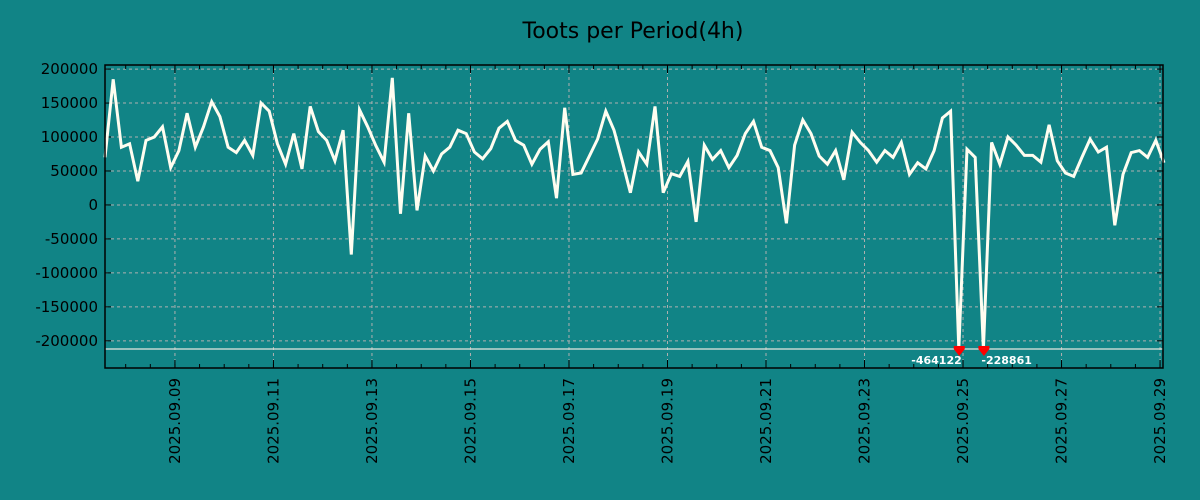 The image size is (1200, 500). What do you see at coordinates (766, 421) in the screenshot?
I see `x-tick-label: 2025.09.21` at bounding box center [766, 421].